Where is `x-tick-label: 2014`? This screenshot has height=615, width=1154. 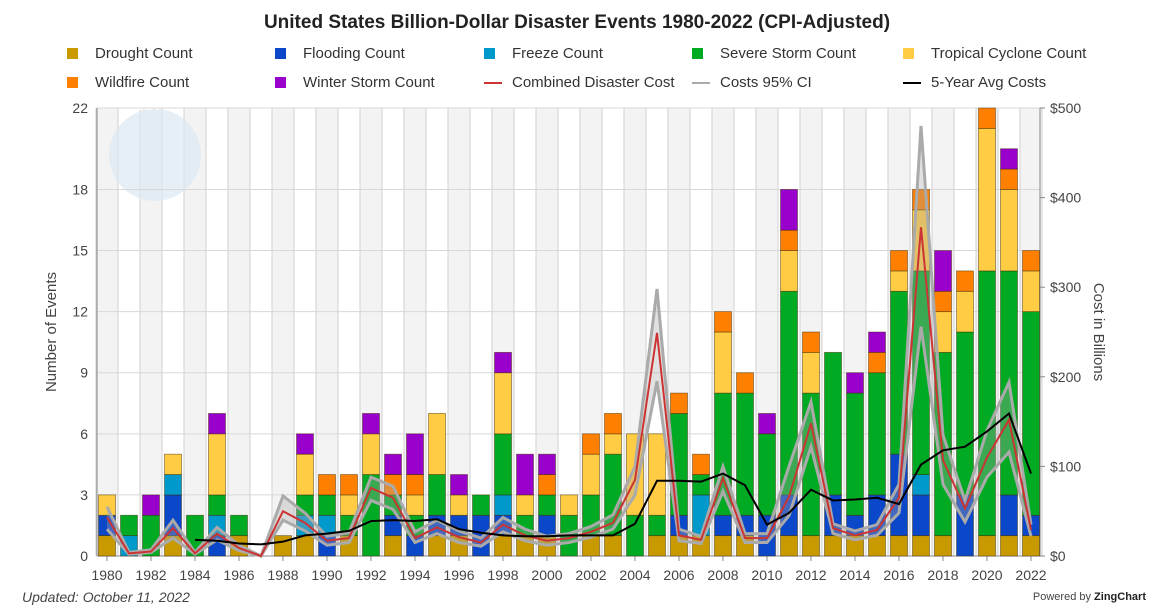 x-tick-label: 2014 is located at coordinates (854, 575).